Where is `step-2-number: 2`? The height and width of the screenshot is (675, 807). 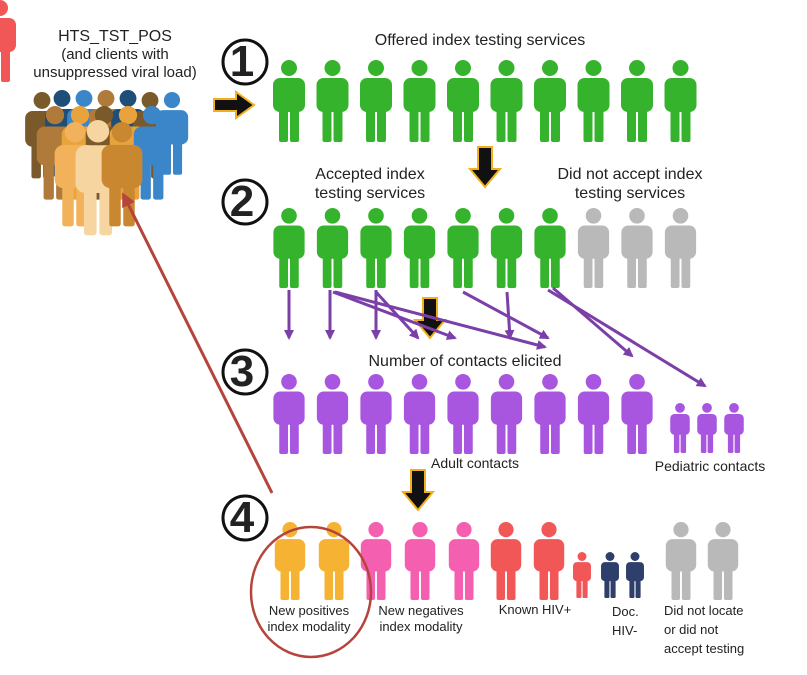
step-2-number: 2 is located at coordinates (242, 201).